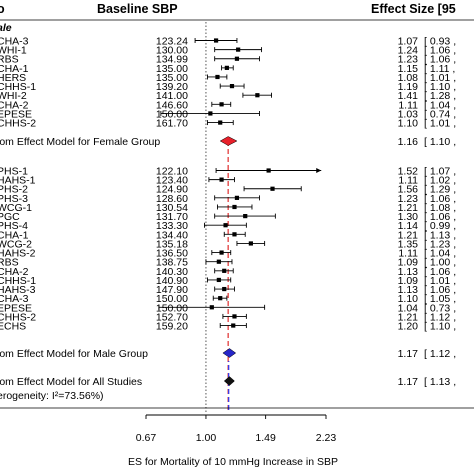 The width and height of the screenshot is (474, 474). What do you see at coordinates (172, 78) in the screenshot?
I see `baseline-sbp-value: 135.00` at bounding box center [172, 78].